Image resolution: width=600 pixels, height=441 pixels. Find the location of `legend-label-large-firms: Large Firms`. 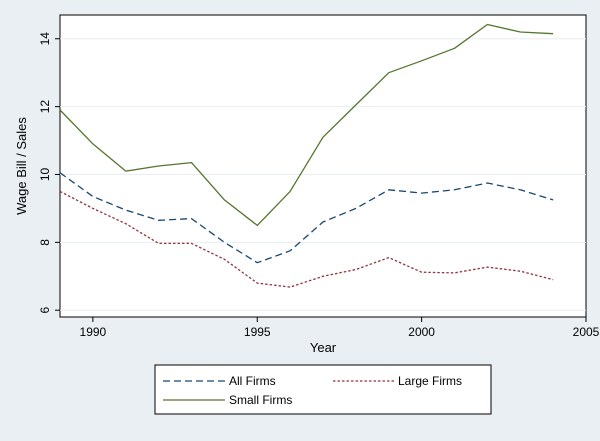

legend-label-large-firms: Large Firms is located at coordinates (430, 381).